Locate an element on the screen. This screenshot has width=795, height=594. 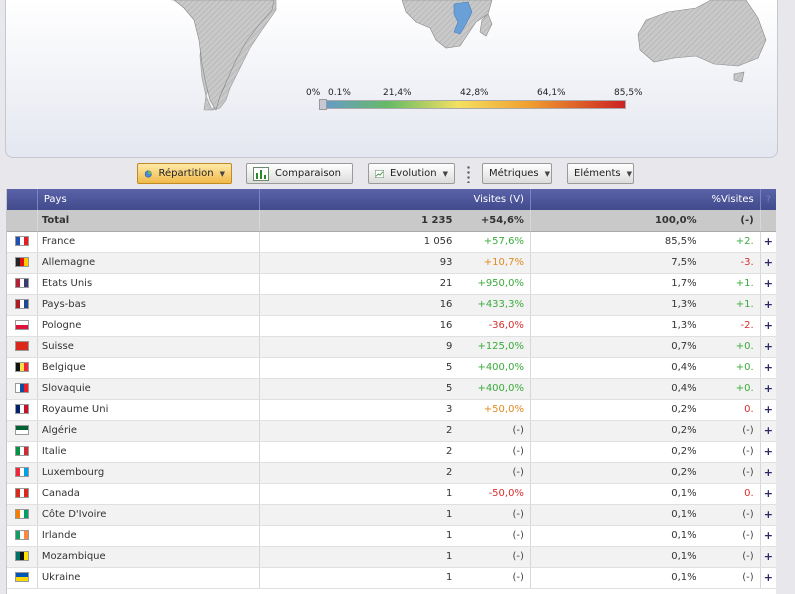
country-name: Algérie is located at coordinates (149, 431).